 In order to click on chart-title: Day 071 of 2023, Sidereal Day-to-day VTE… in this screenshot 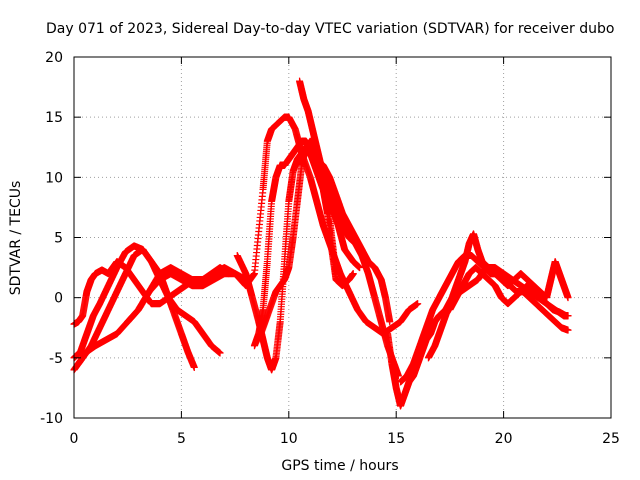, I will do `click(330, 29)`.